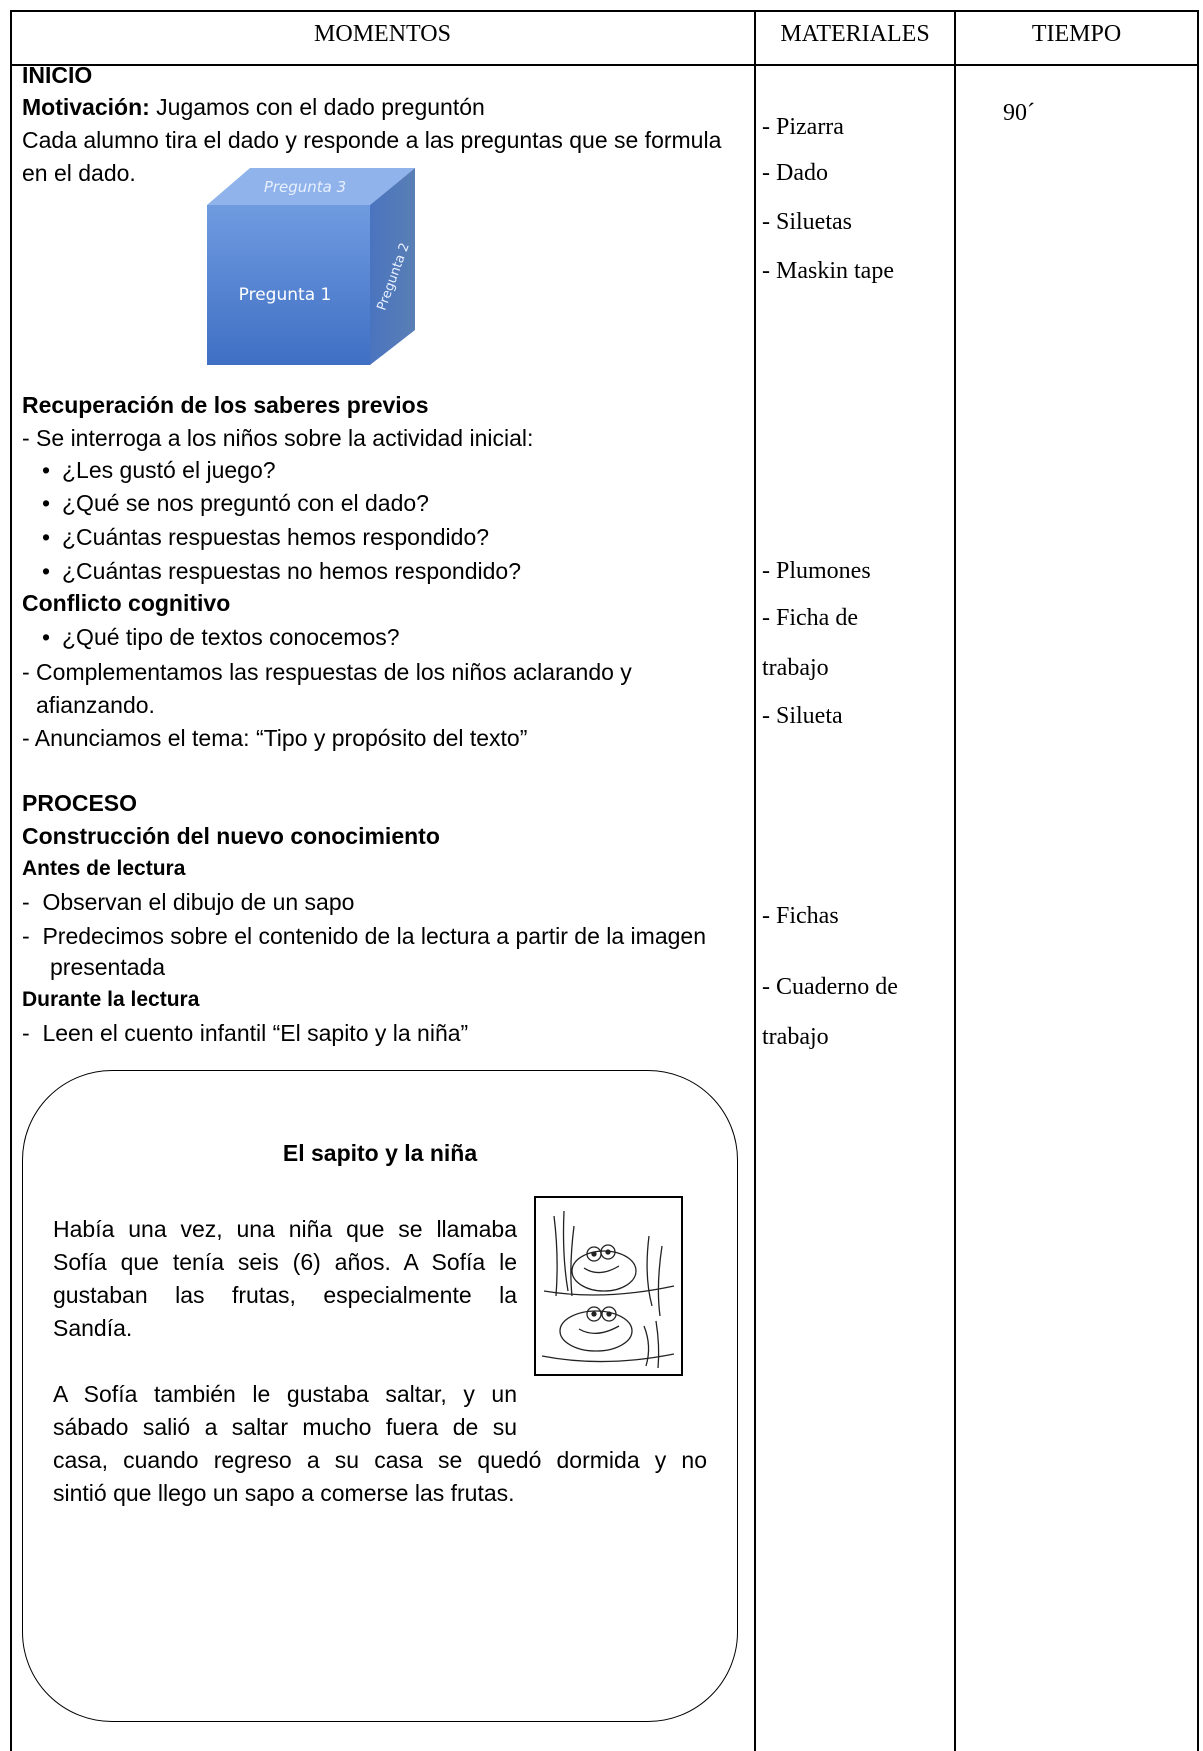  Describe the element at coordinates (305, 187) in the screenshot. I see `dice-label: Pregunta 3` at that location.